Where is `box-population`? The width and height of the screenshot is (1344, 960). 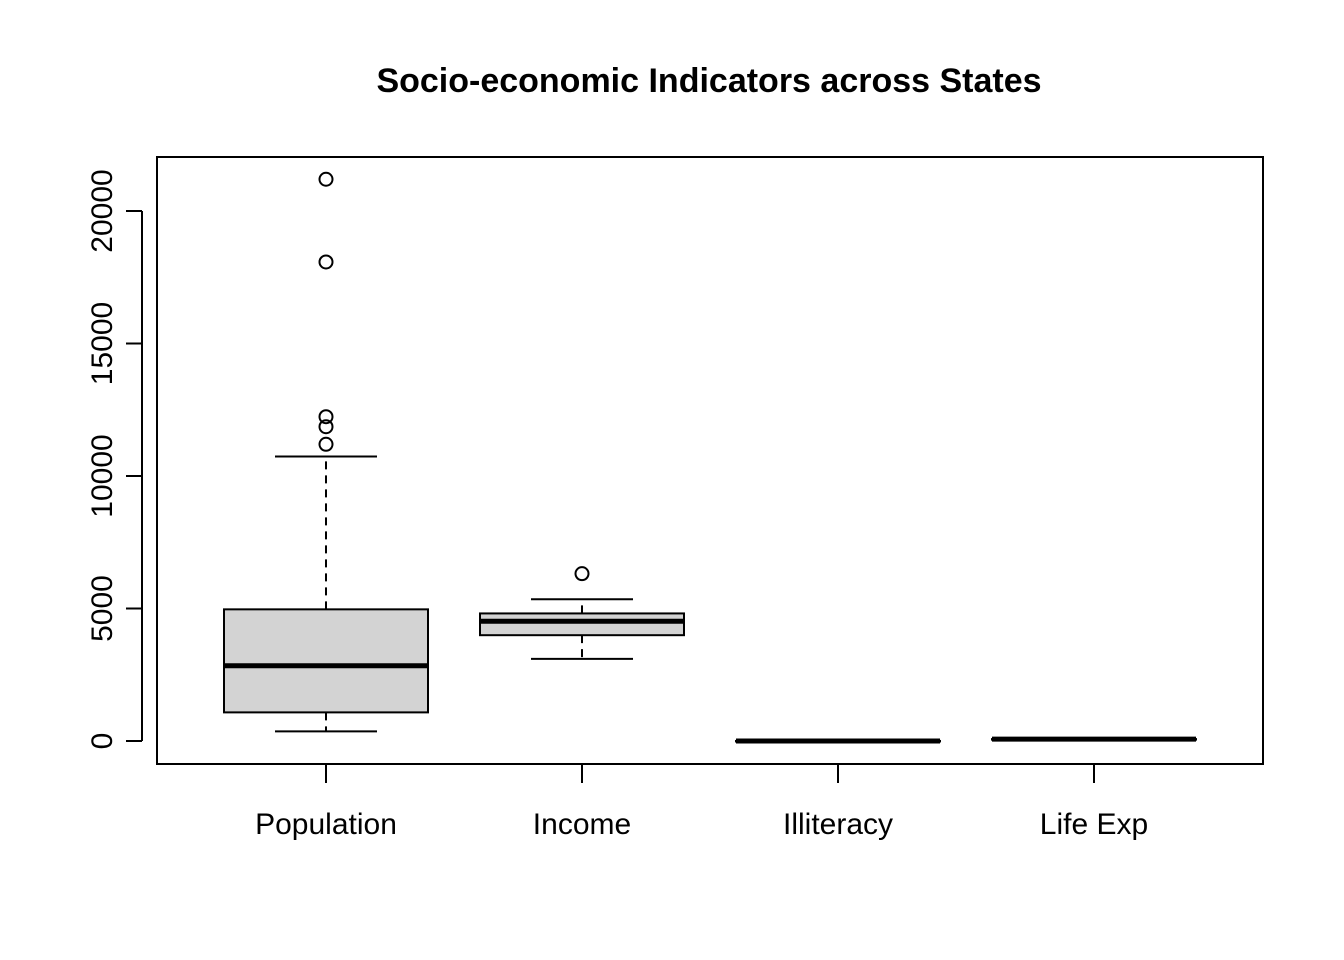 box-population is located at coordinates (326, 452).